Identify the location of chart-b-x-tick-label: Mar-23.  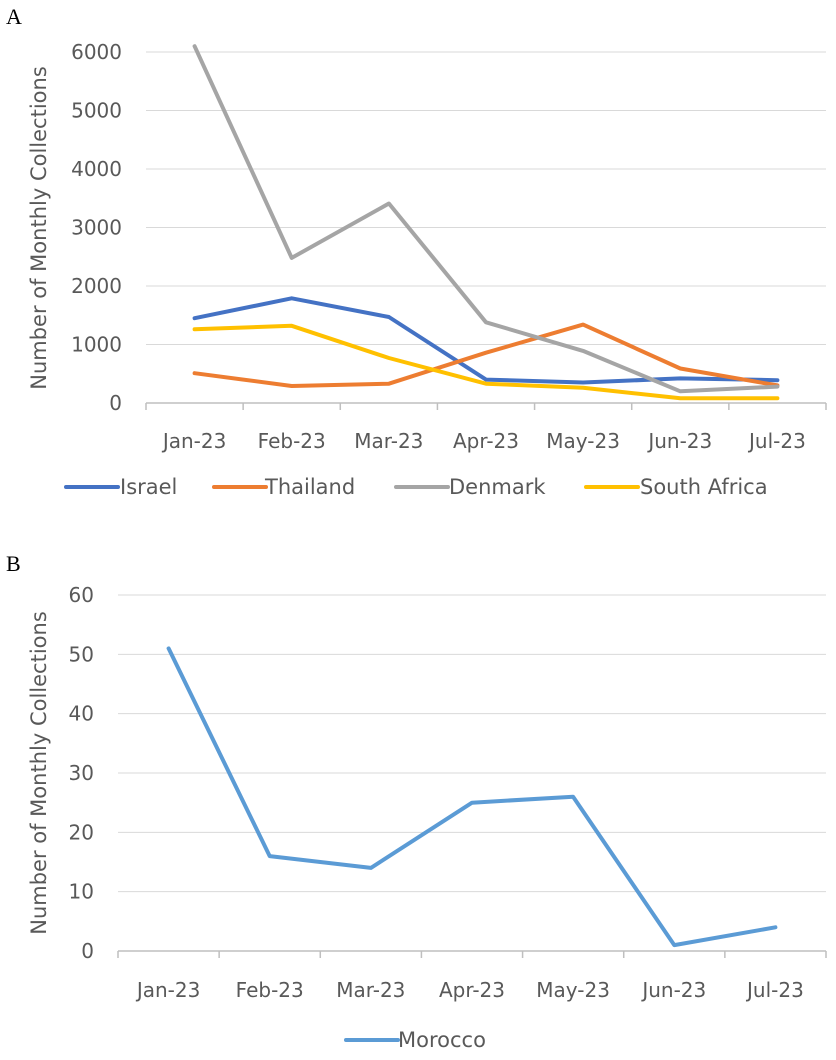
(370, 990).